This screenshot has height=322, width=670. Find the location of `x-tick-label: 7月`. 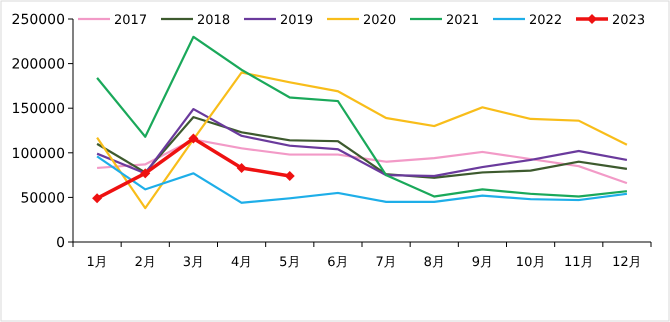

x-tick-label: 7月 is located at coordinates (386, 262).